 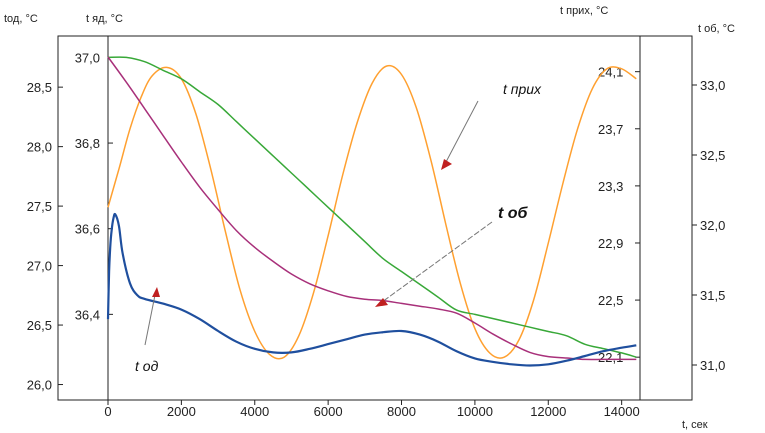 What do you see at coordinates (156, 292) in the screenshot?
I see `arrow-head-t-od` at bounding box center [156, 292].